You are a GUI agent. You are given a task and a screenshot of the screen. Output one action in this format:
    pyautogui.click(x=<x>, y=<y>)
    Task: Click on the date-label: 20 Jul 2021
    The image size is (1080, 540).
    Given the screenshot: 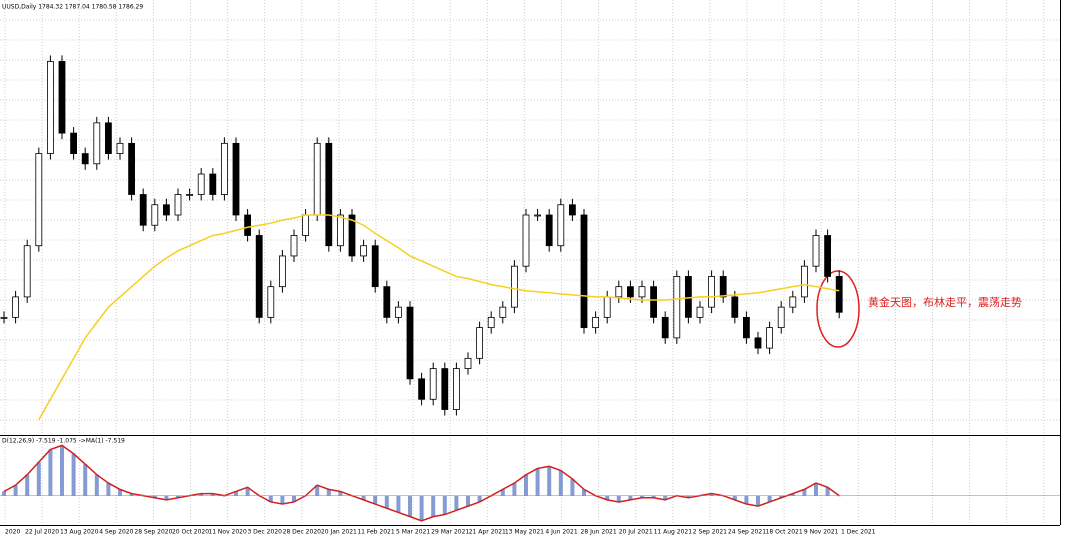 What is the action you would take?
    pyautogui.click(x=636, y=532)
    